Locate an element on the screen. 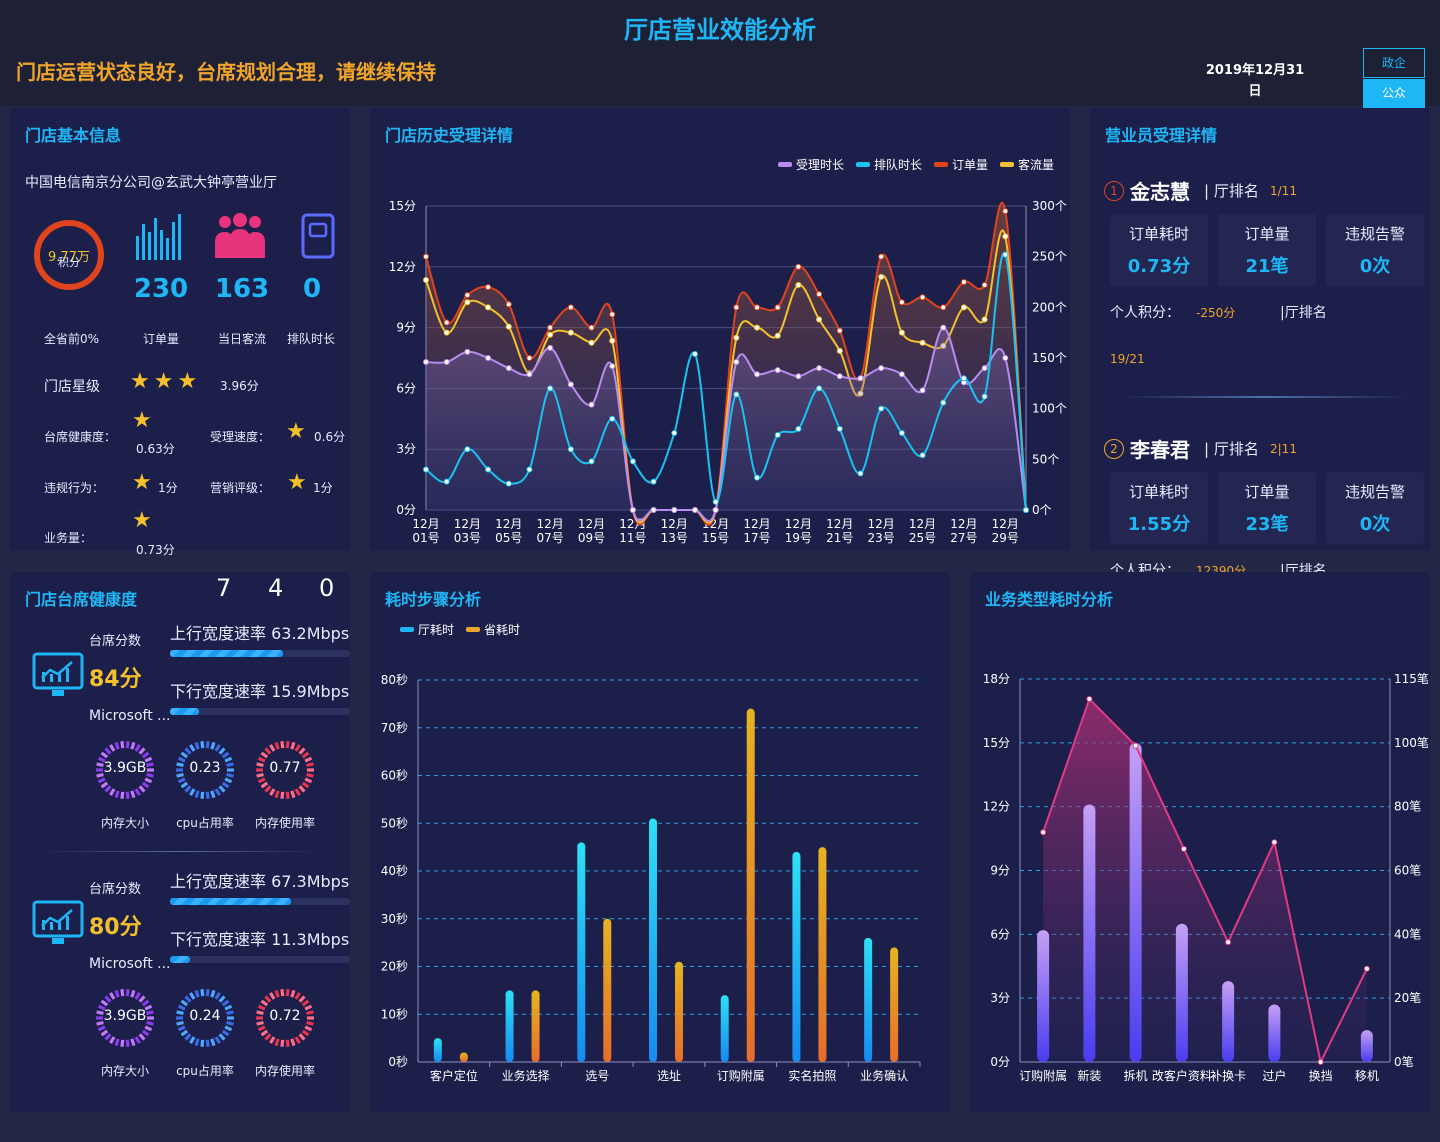 The image size is (1440, 1142). y-tick-left: 15分 is located at coordinates (996, 743).